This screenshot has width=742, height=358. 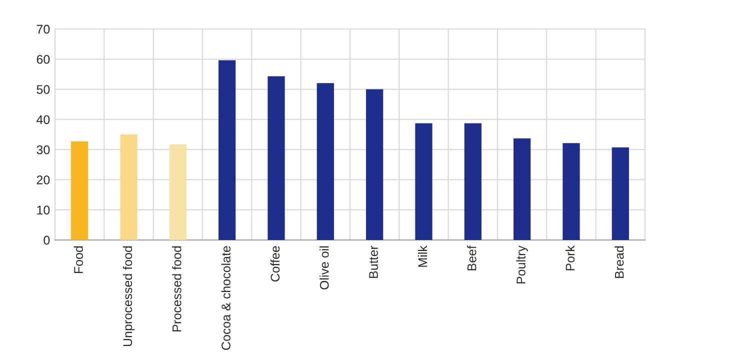 I want to click on x-tick-label: Poultry, so click(x=522, y=265).